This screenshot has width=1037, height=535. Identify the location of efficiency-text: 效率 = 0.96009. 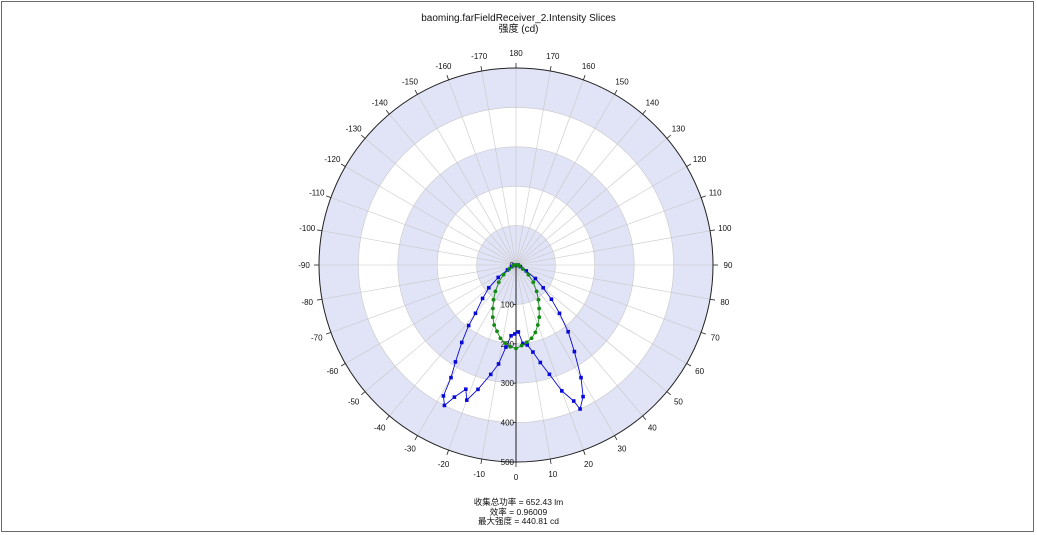
(518, 511).